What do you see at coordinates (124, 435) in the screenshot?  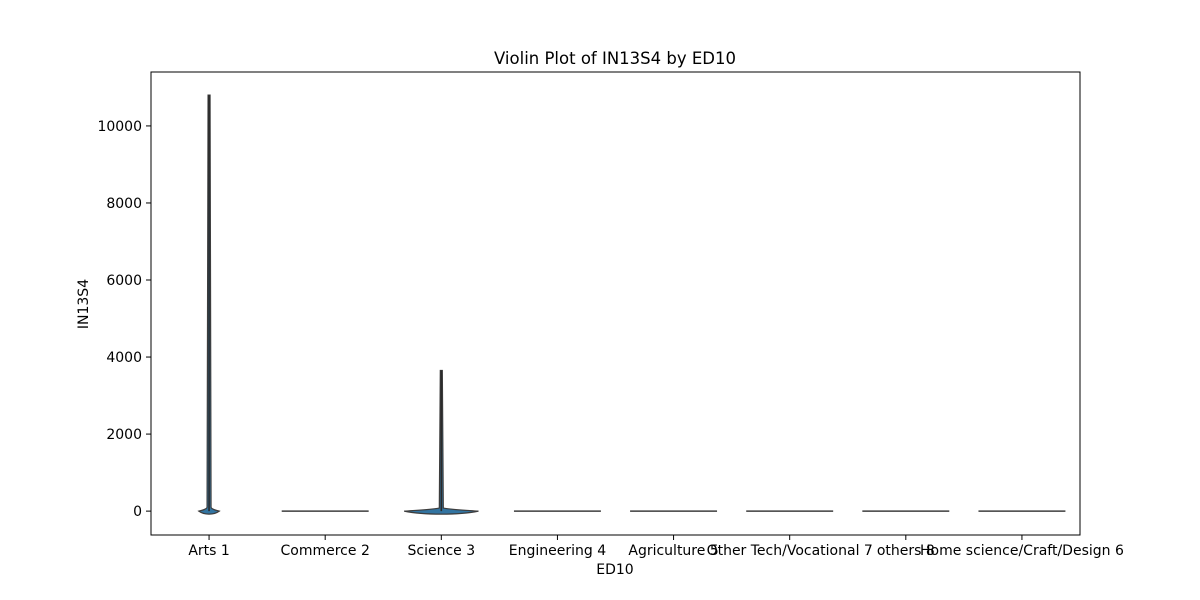 I see `y-tick-label: 2000` at bounding box center [124, 435].